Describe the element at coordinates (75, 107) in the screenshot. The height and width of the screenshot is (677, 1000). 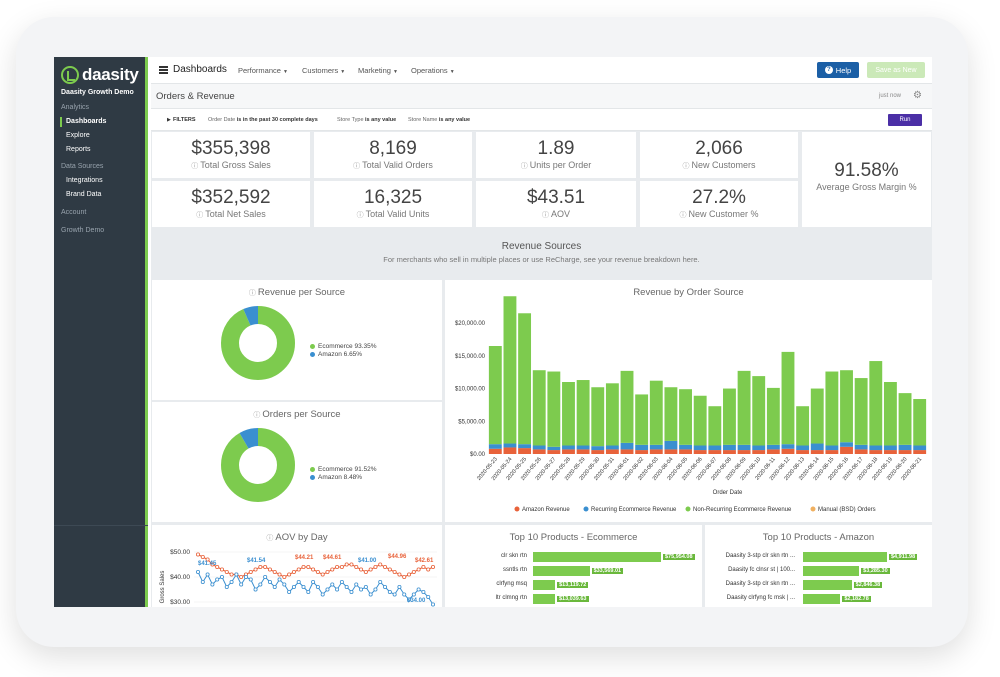
I see `sidebar-section-analytics: Analytics` at that location.